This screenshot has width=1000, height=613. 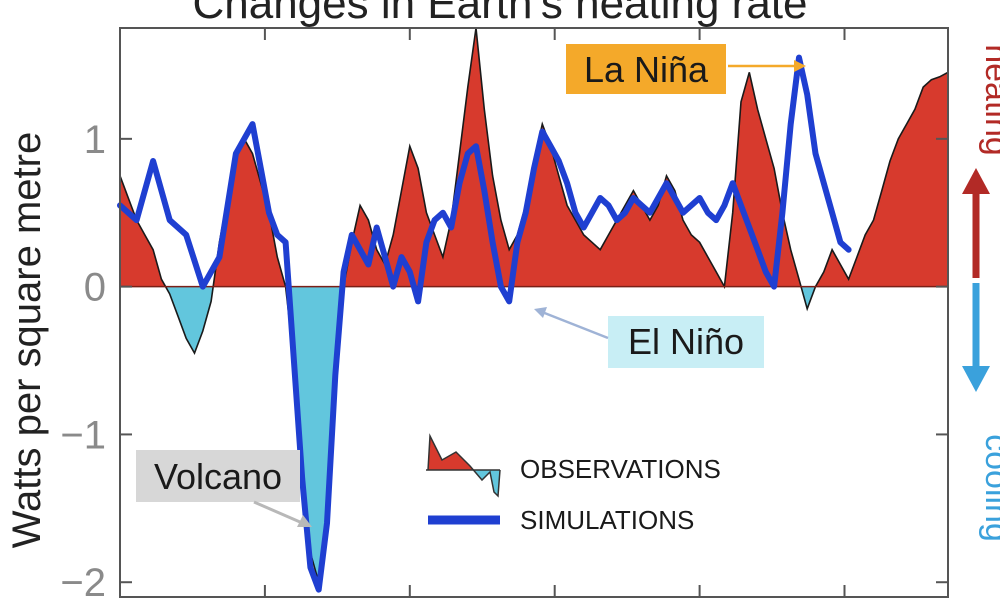 What do you see at coordinates (976, 379) in the screenshot?
I see `cooling-arrow-head-icon` at bounding box center [976, 379].